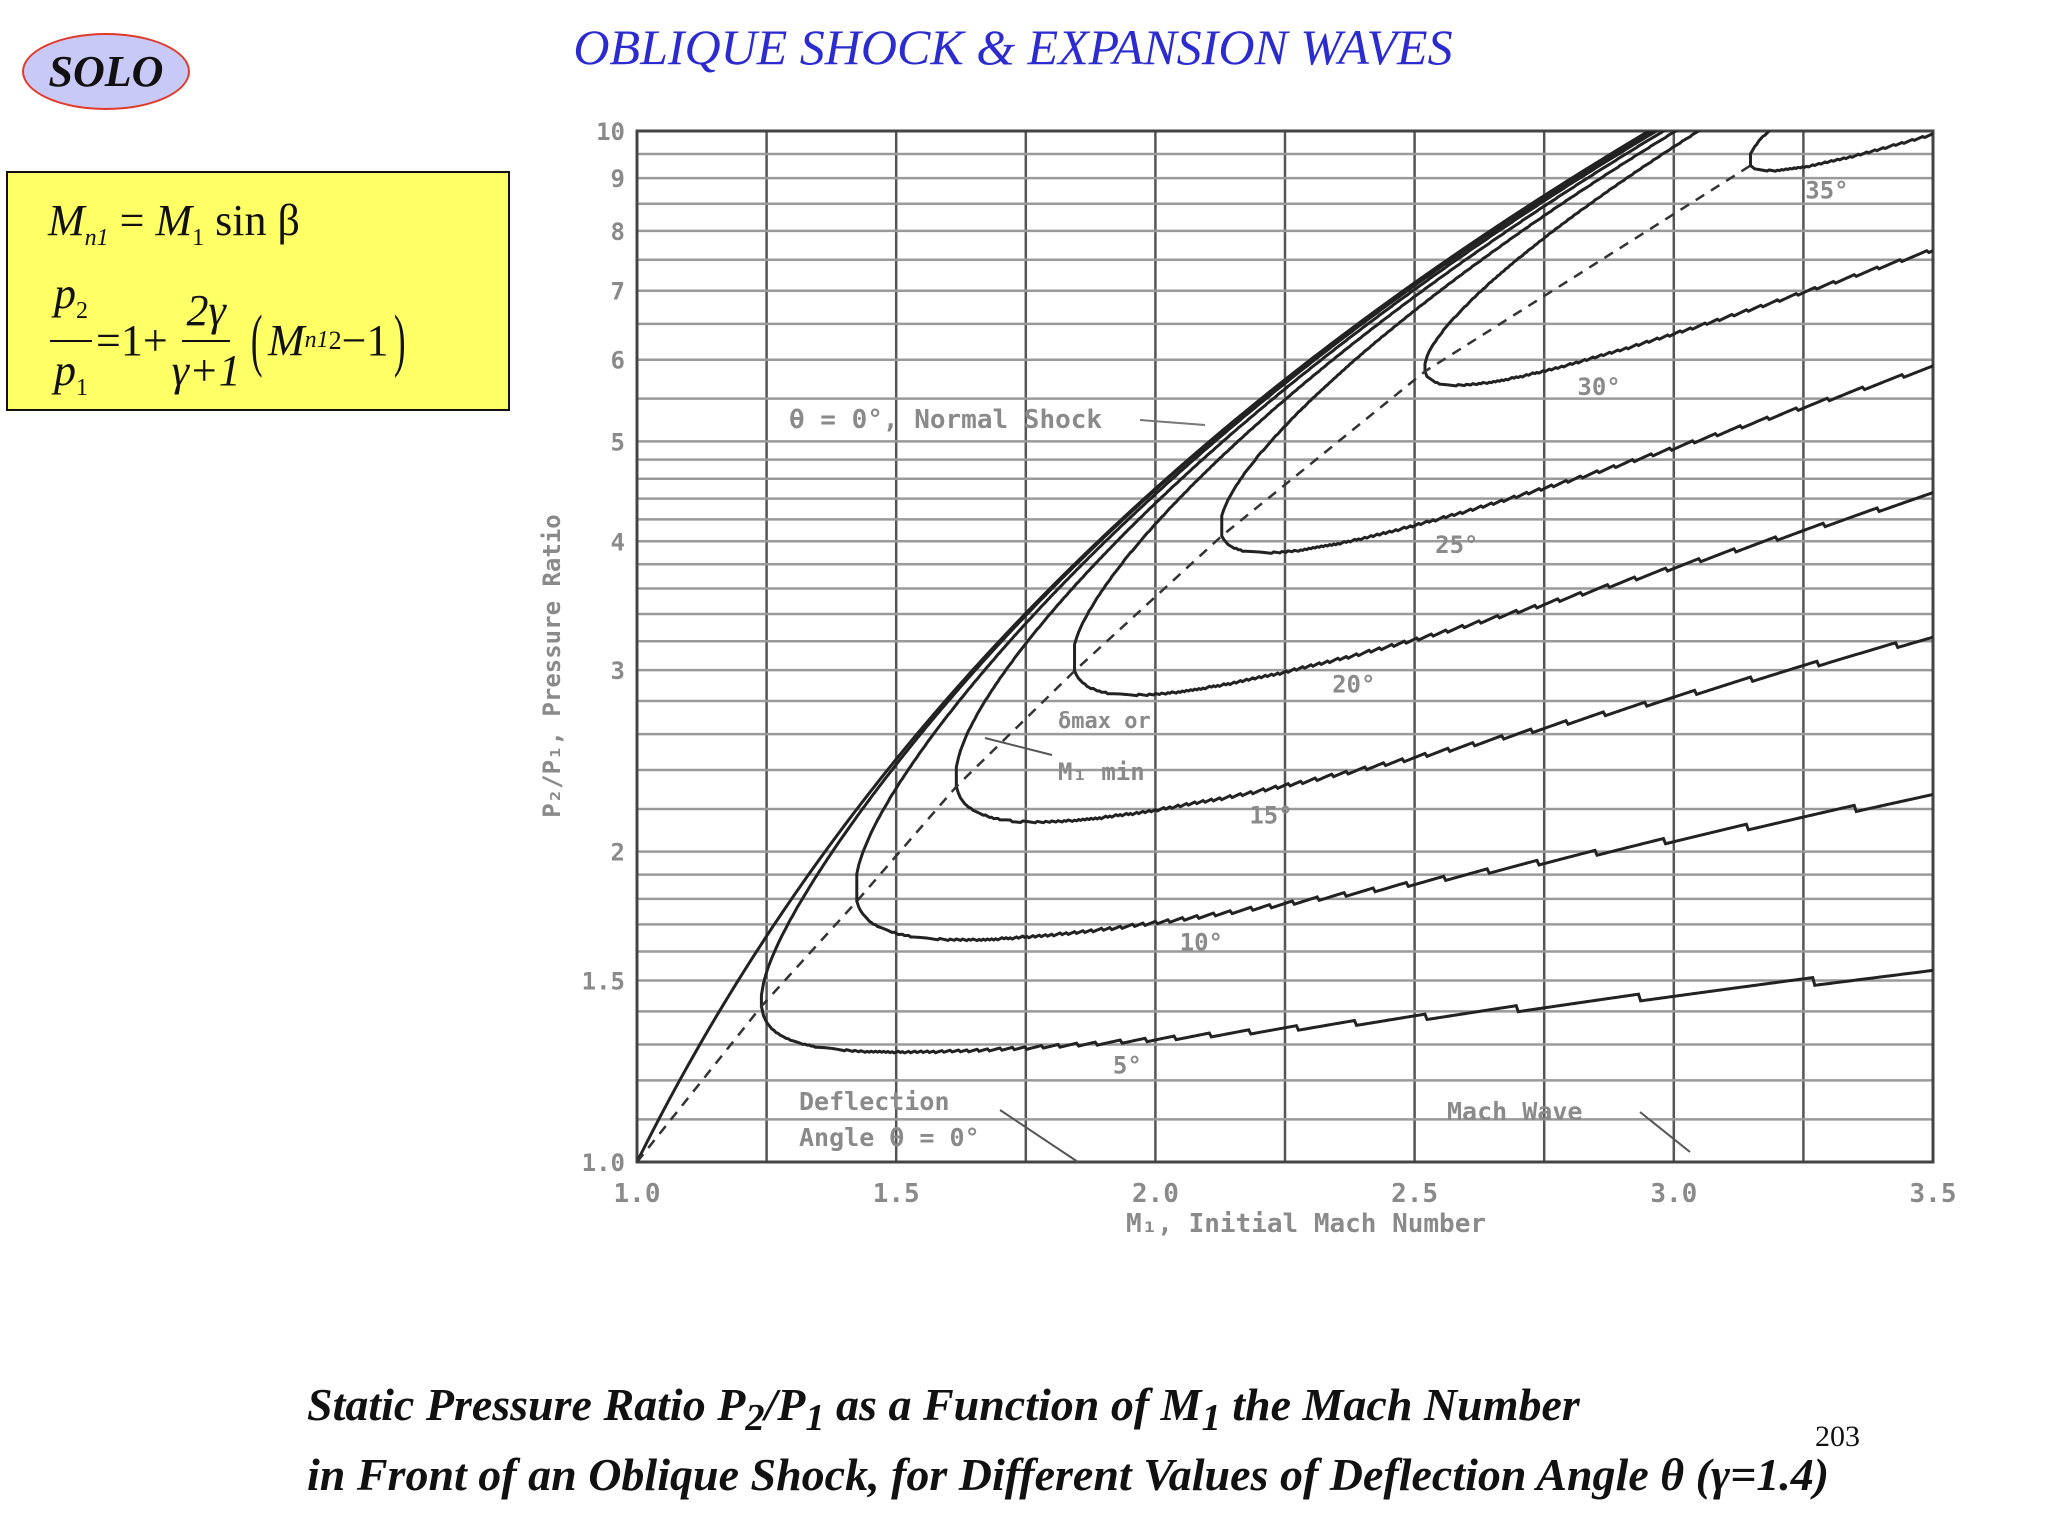 Image resolution: width=2048 pixels, height=1536 pixels. Describe the element at coordinates (618, 542) in the screenshot. I see `y-tick-label: 4` at that location.